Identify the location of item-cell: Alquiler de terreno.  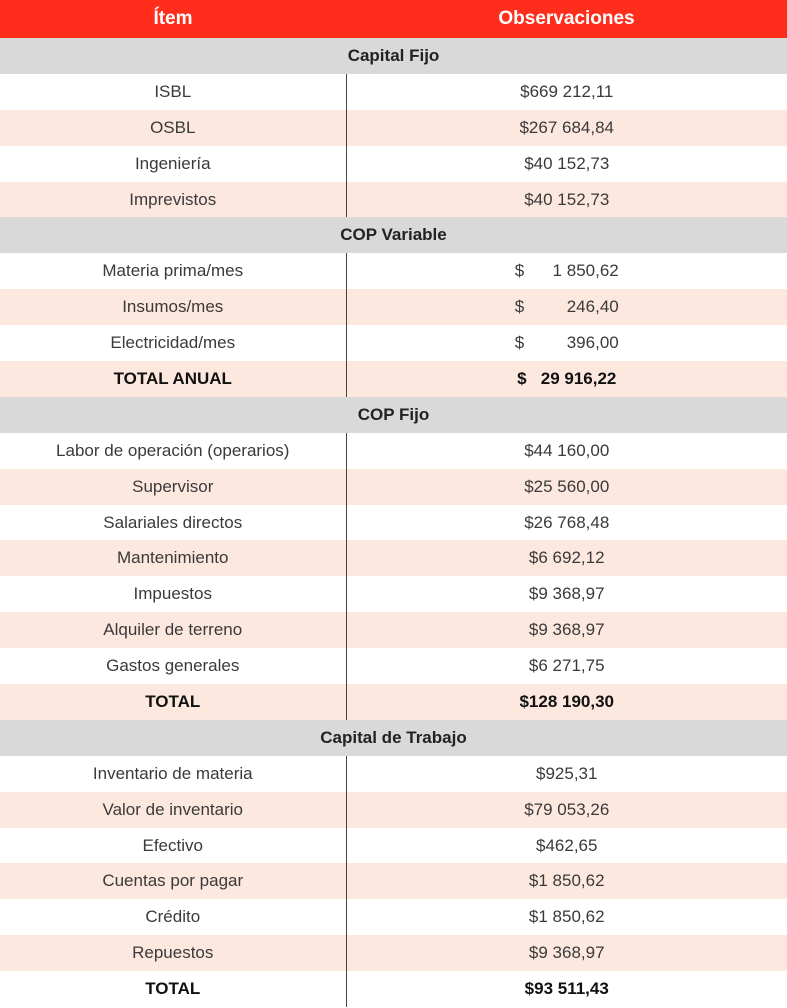
(173, 630).